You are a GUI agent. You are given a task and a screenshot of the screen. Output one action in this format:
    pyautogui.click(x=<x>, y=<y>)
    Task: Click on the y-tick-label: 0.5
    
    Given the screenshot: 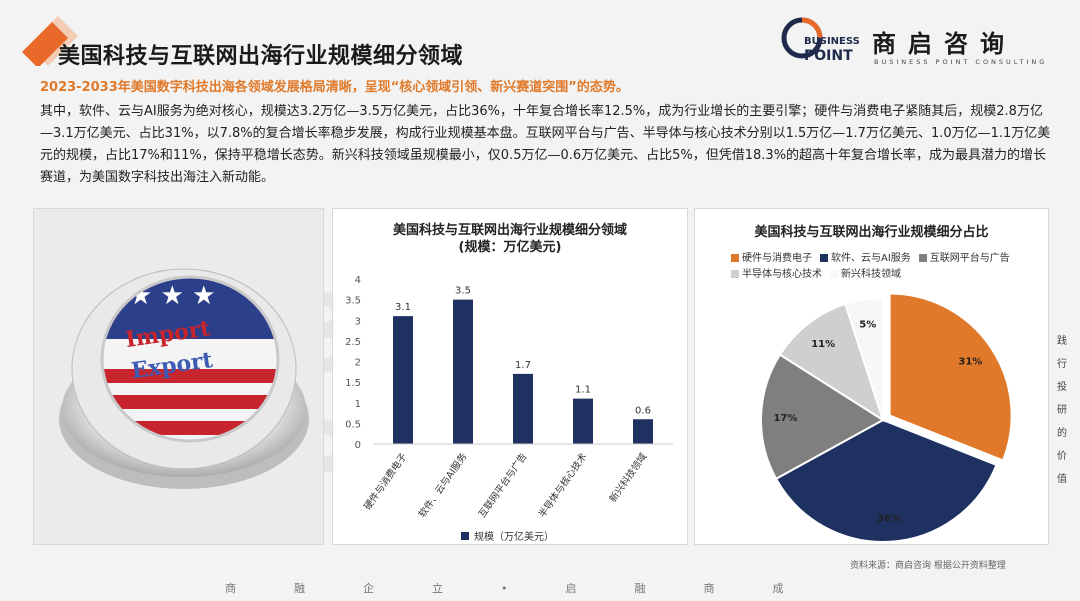 What is the action you would take?
    pyautogui.click(x=353, y=424)
    